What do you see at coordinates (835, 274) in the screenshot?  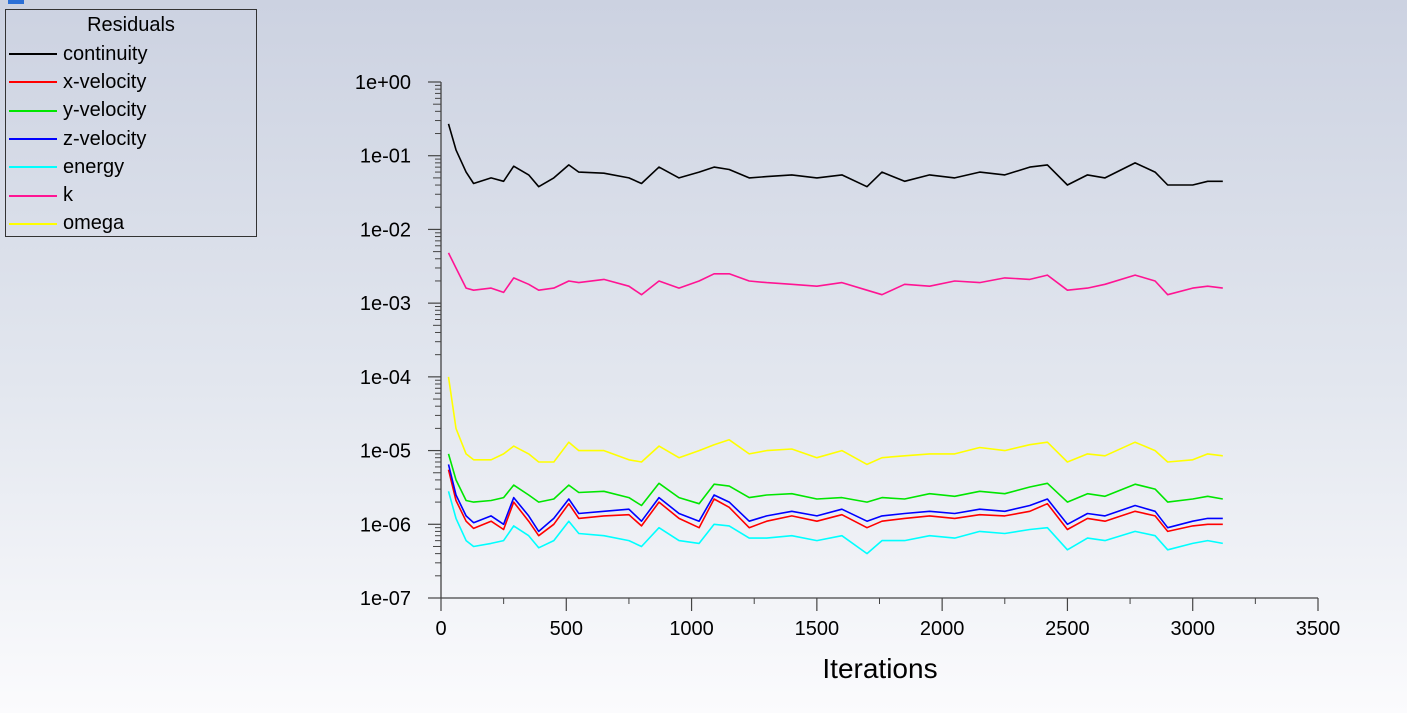 I see `series-line-k` at bounding box center [835, 274].